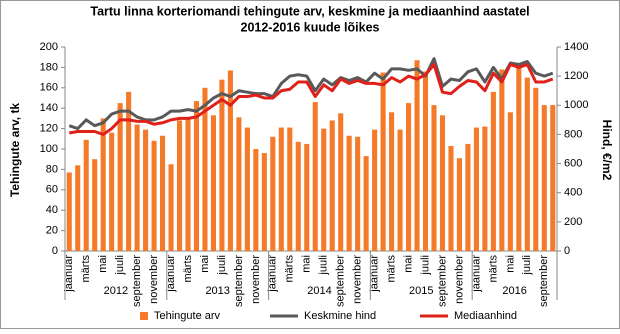 This screenshot has width=620, height=334. Describe the element at coordinates (49, 47) in the screenshot. I see `y-tick-label: 200` at that location.